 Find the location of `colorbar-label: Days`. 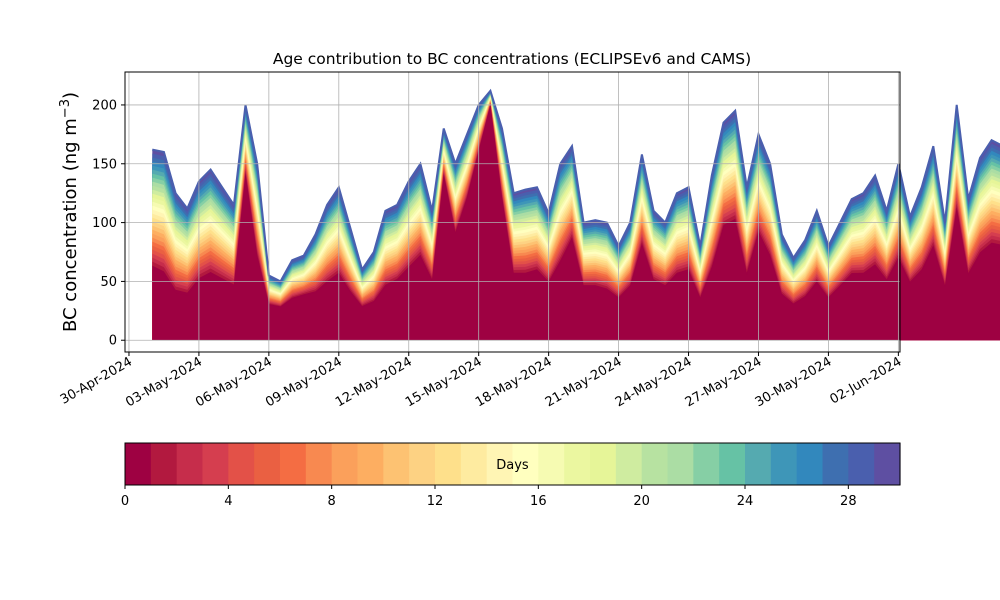

colorbar-label: Days is located at coordinates (512, 465).